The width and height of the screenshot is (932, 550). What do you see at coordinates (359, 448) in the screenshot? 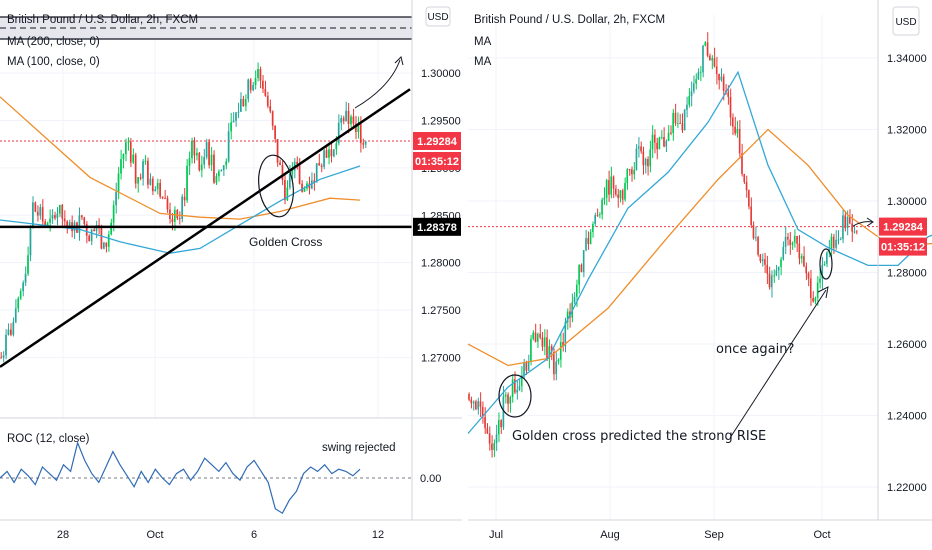
I see `roc-annotation: swing rejected` at bounding box center [359, 448].